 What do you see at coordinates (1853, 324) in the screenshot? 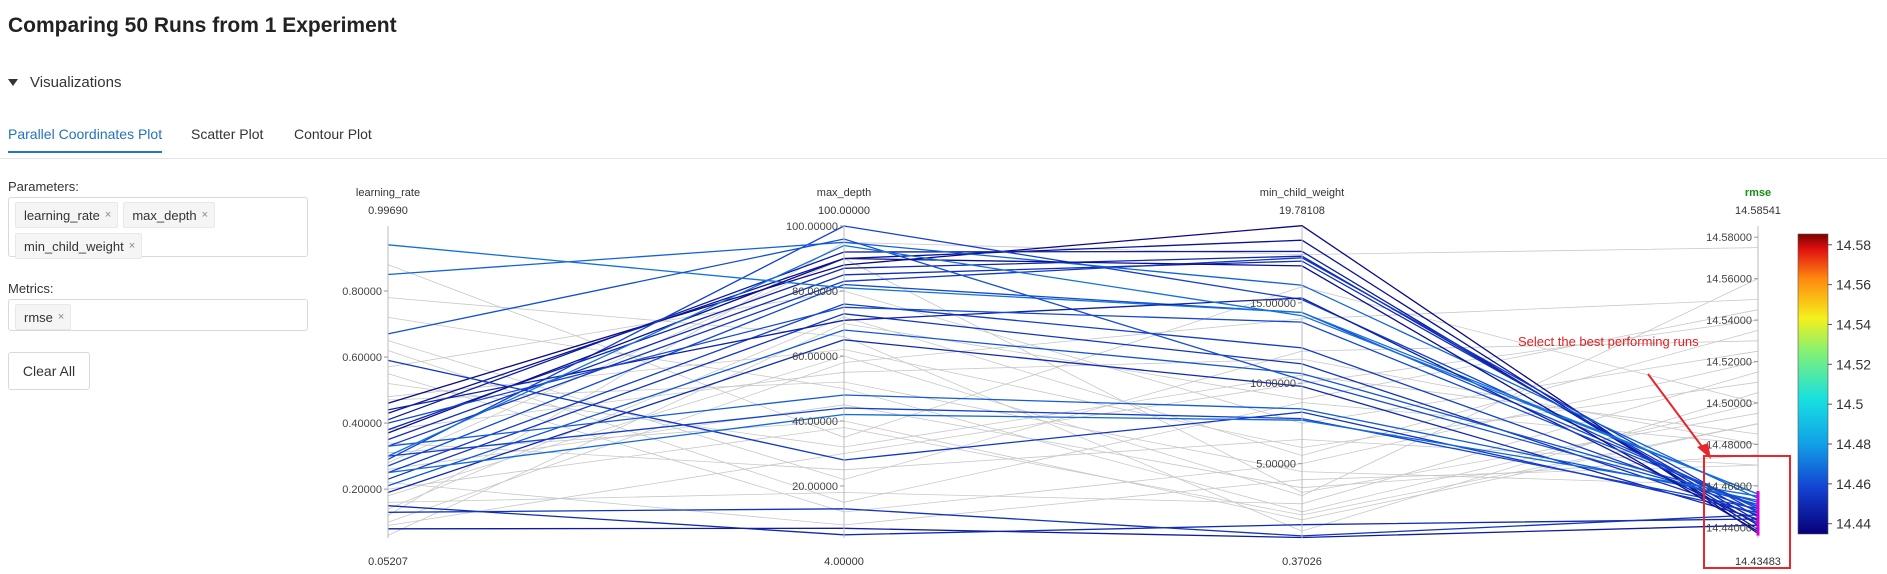
I see `colorbar-tick-label: 14.54` at bounding box center [1853, 324].